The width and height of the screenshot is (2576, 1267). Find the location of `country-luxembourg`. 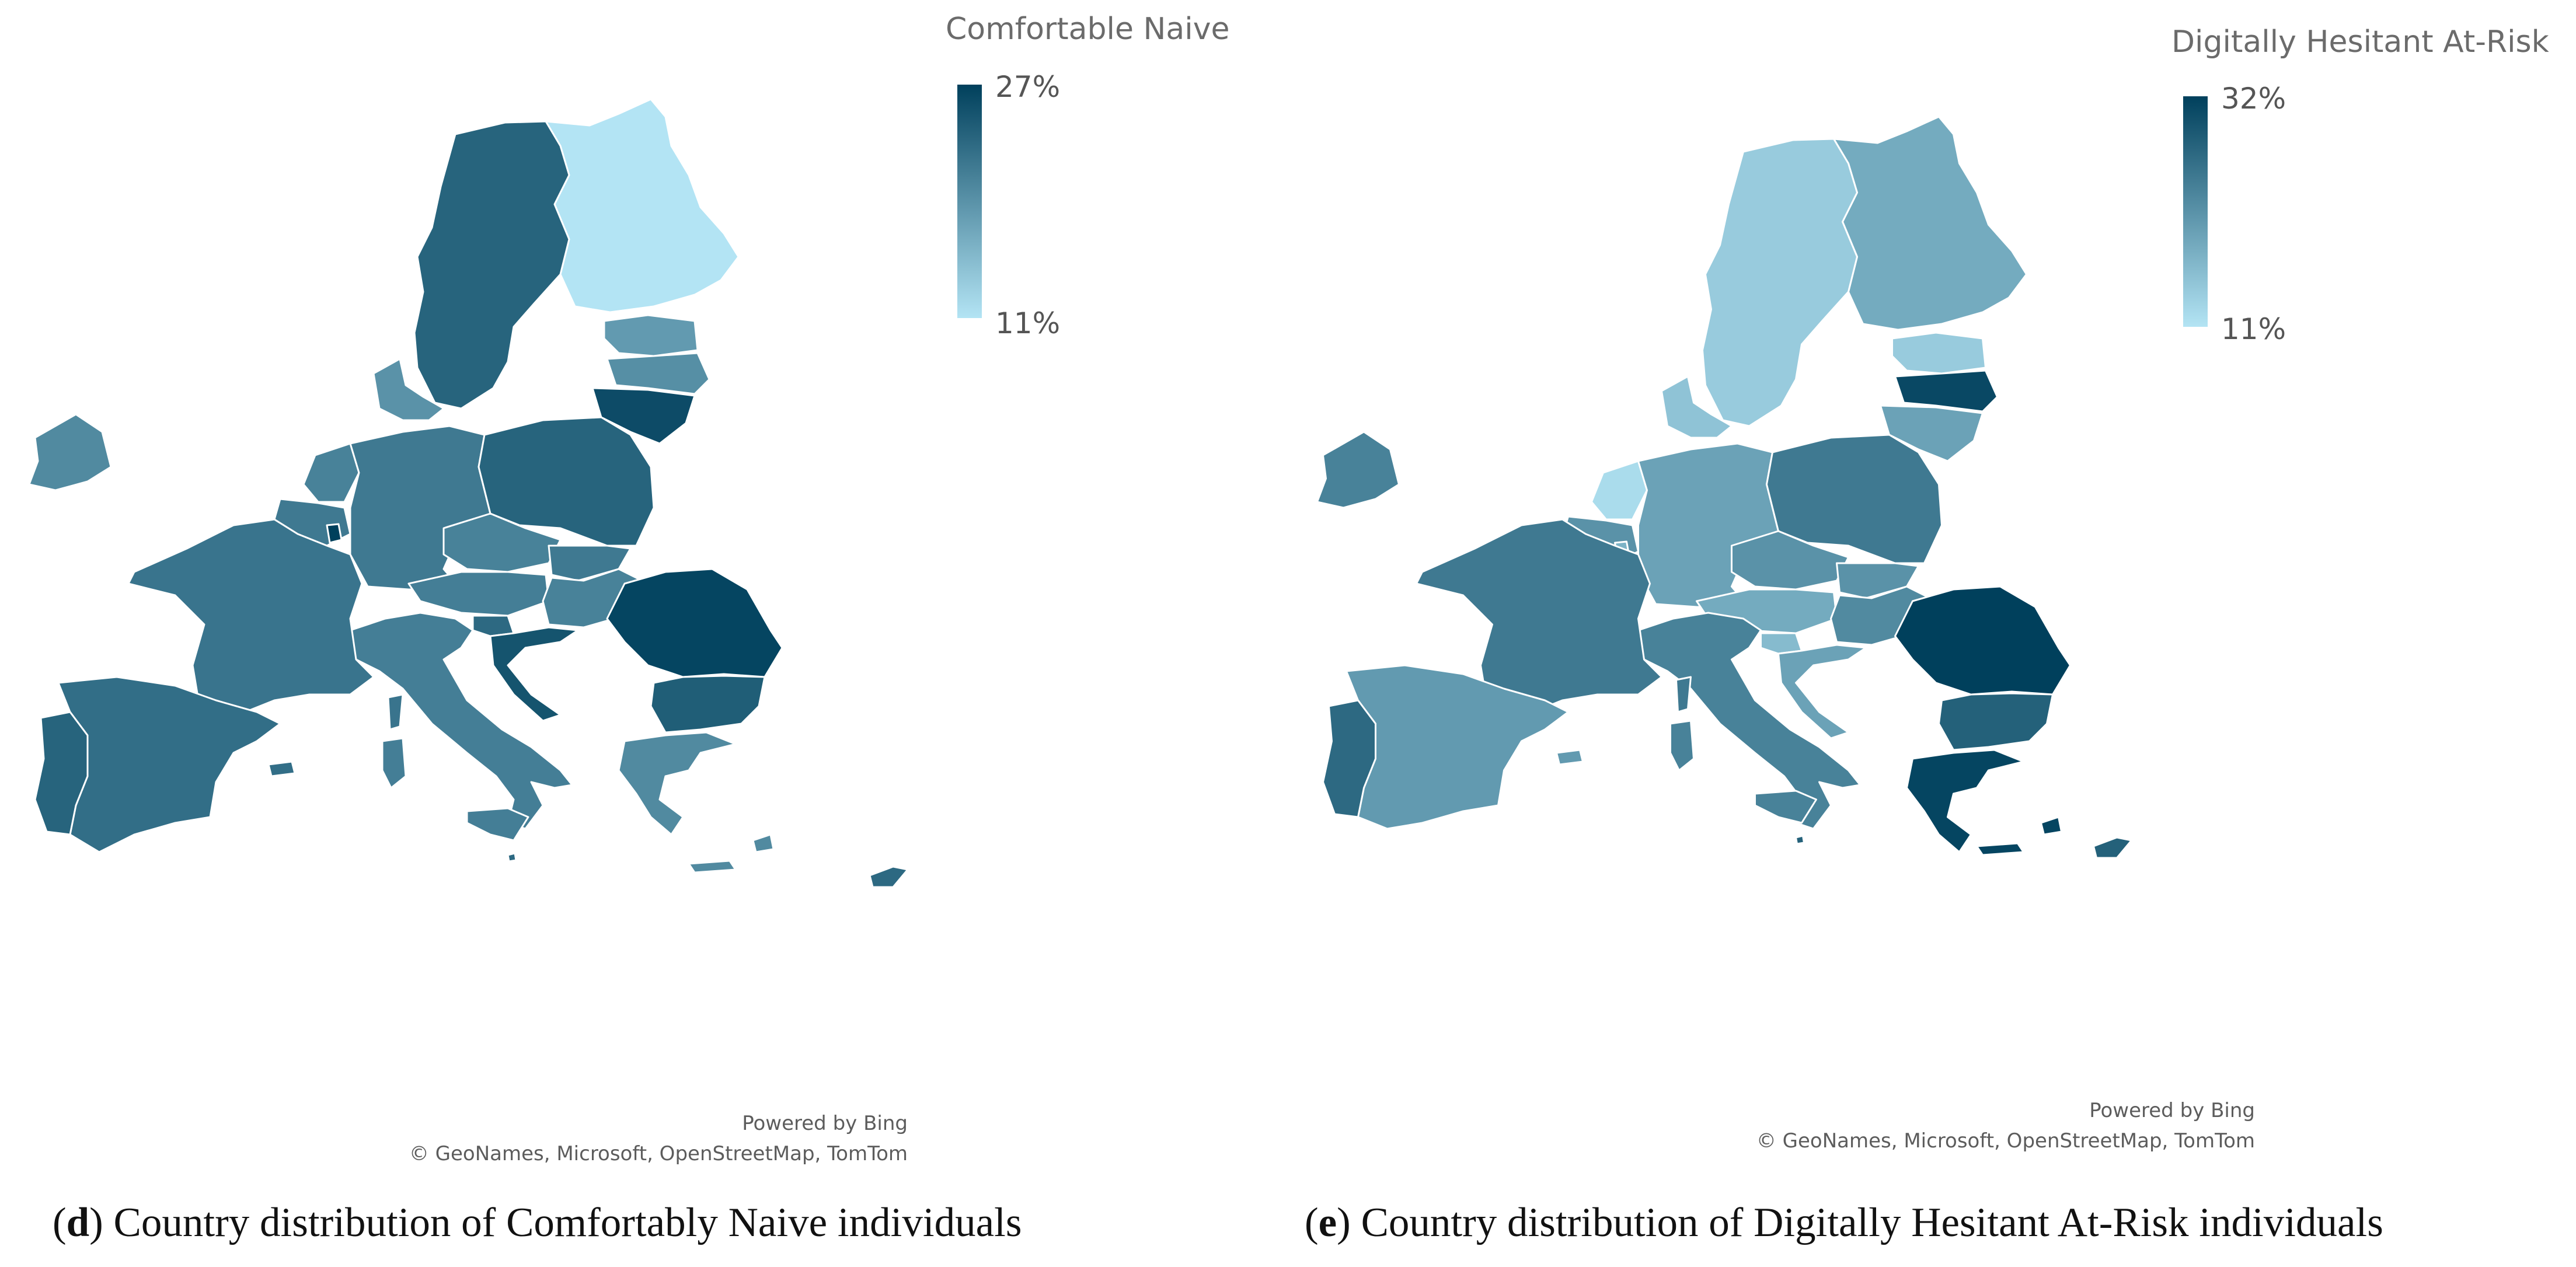

country-luxembourg is located at coordinates (335, 533).